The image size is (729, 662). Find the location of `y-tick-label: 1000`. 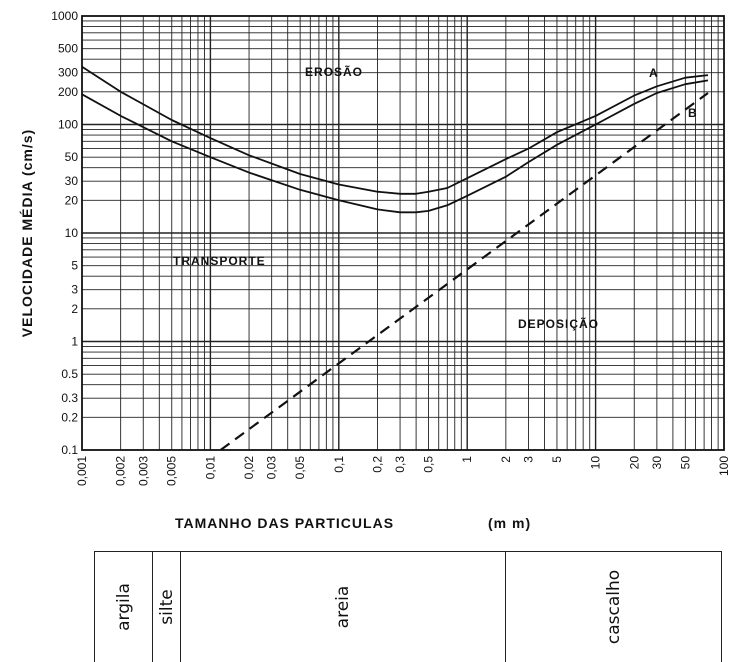

y-tick-label: 1000 is located at coordinates (64, 16).